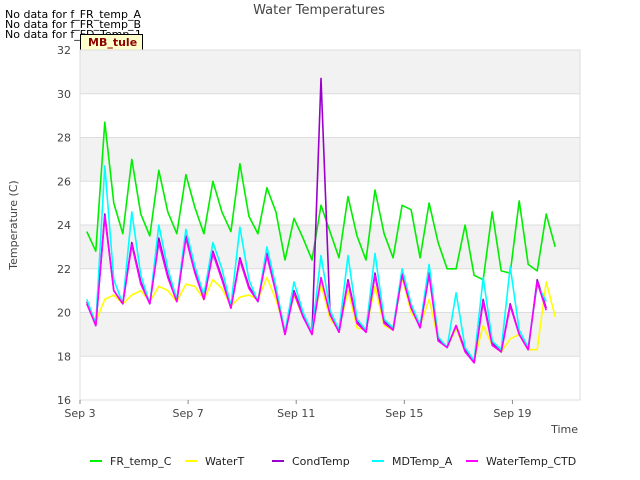 The height and width of the screenshot is (480, 640). What do you see at coordinates (321, 319) in the screenshot?
I see `series-line-WaterT` at bounding box center [321, 319].